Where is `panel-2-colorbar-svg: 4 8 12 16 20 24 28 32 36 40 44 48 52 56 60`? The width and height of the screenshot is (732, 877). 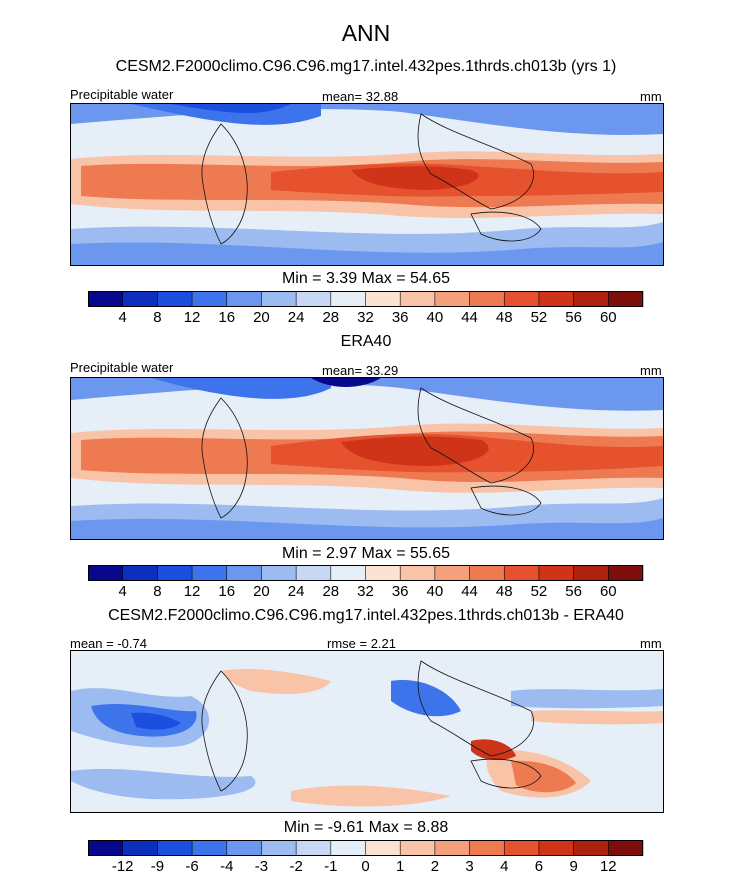
panel-2-colorbar-svg: 4 8 12 16 20 24 28 32 36 40 44 48 52 56 60 is located at coordinates (366, 582).